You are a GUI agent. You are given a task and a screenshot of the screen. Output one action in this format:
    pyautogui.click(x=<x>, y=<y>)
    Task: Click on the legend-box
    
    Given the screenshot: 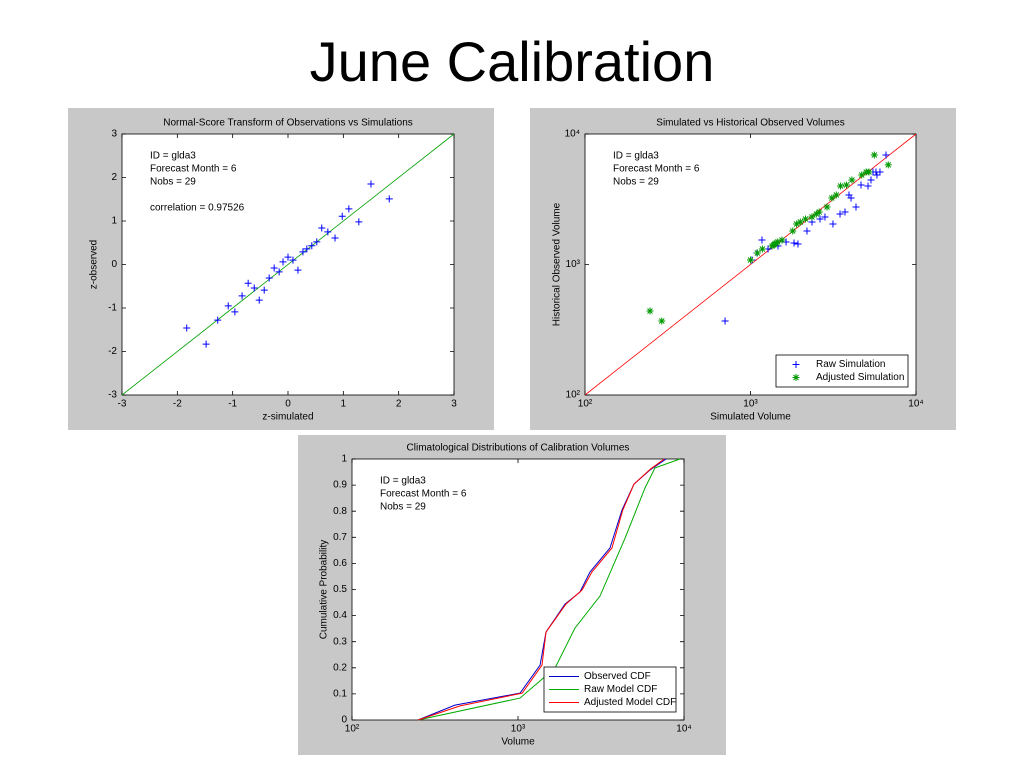 What is the action you would take?
    pyautogui.click(x=842, y=371)
    